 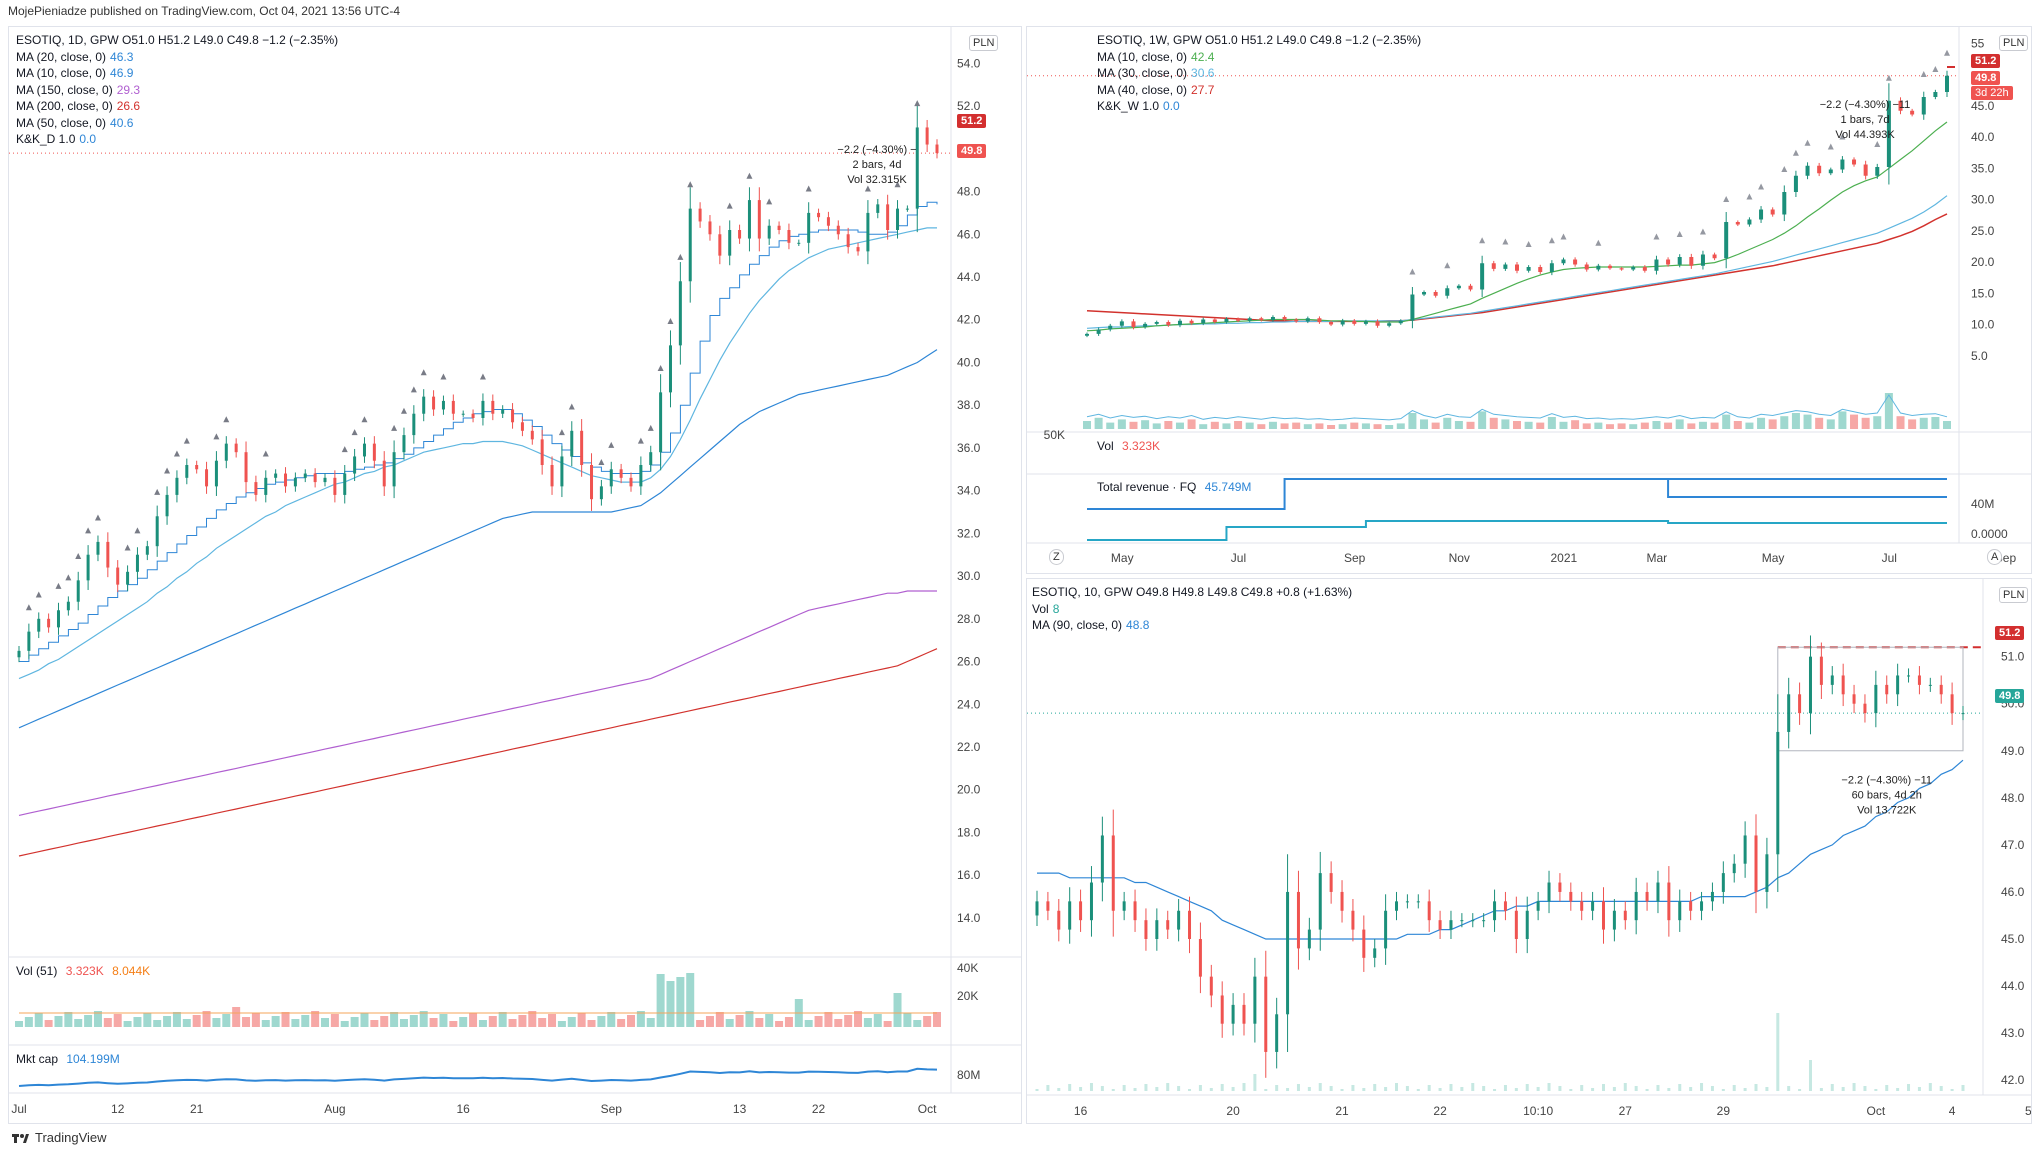 What do you see at coordinates (68, 1059) in the screenshot?
I see `daily-mktcap-legend: Mkt cap 104.199M` at bounding box center [68, 1059].